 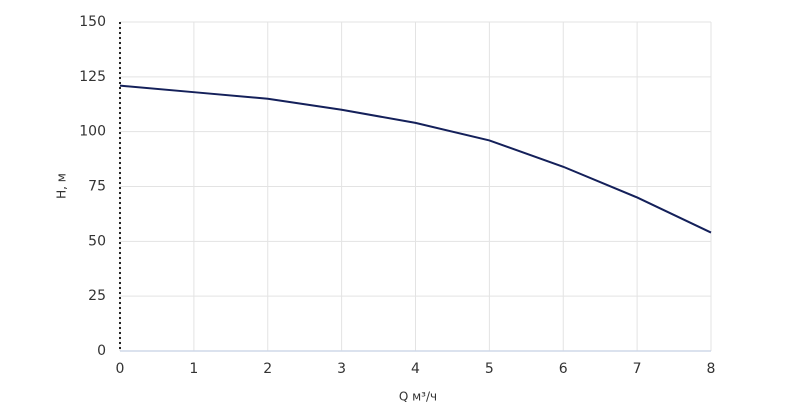 I want to click on x-tick-label: 7, so click(x=637, y=369).